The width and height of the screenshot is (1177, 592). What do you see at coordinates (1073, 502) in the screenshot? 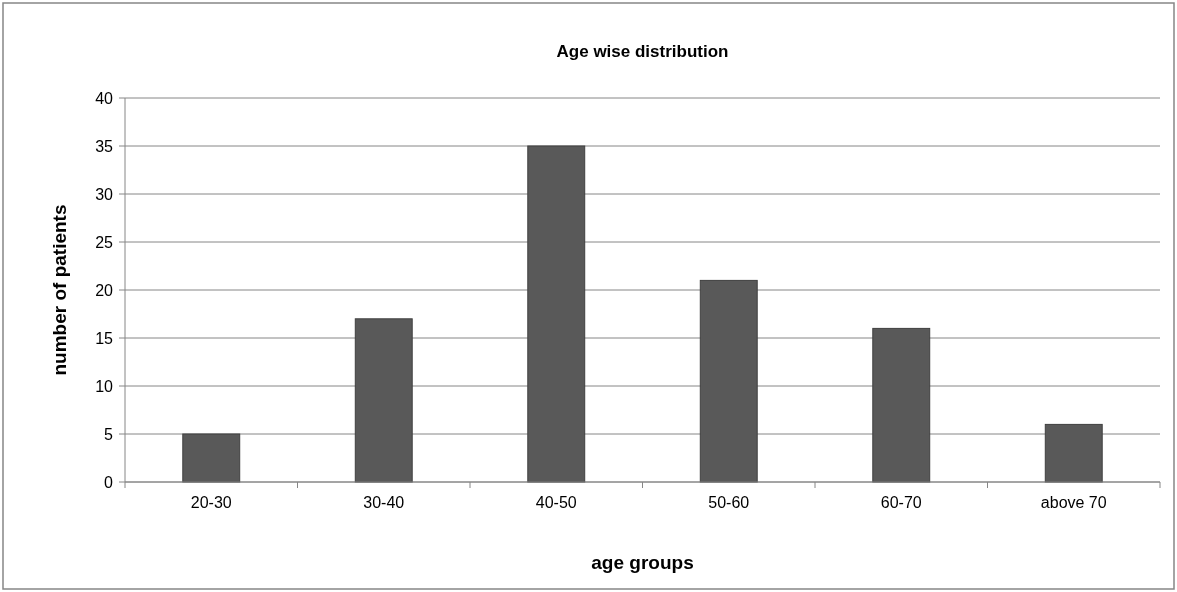
I see `x-tick-label: above 70` at bounding box center [1073, 502].